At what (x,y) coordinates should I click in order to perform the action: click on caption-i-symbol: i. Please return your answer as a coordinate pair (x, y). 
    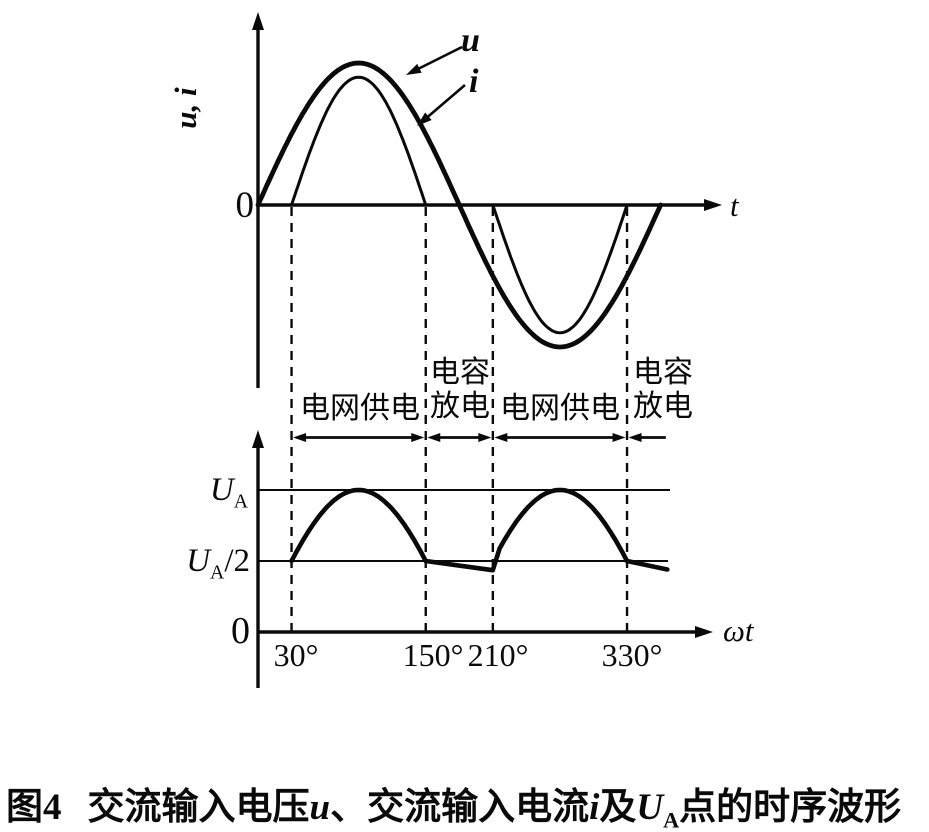
    Looking at the image, I should click on (594, 807).